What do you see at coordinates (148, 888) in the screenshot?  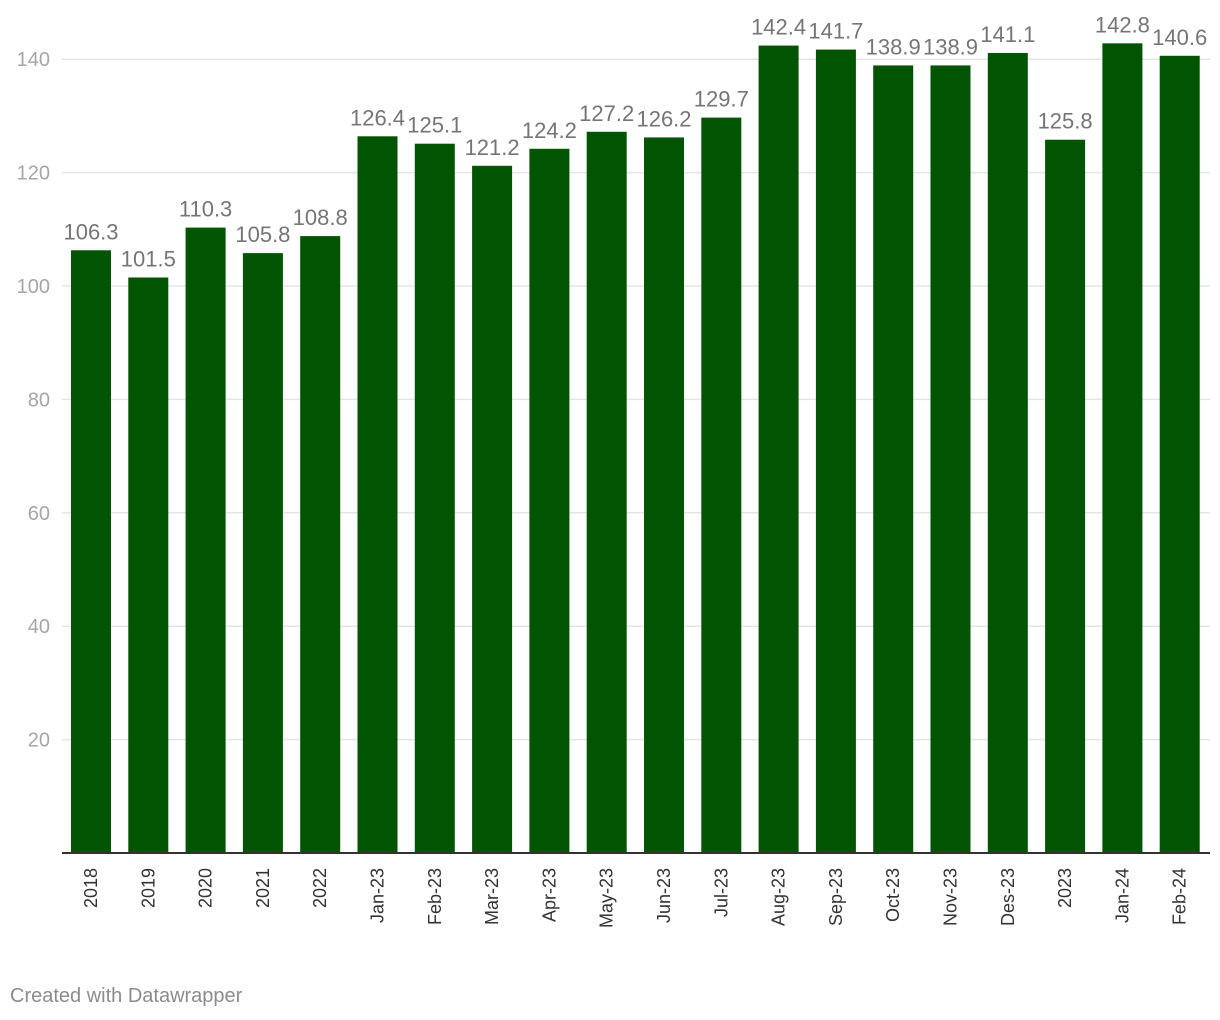 I see `x-tick-label: 2019` at bounding box center [148, 888].